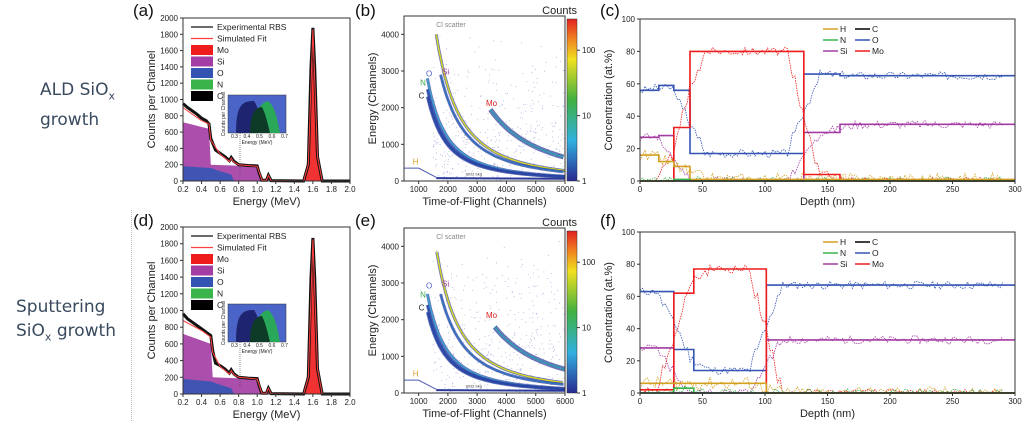 The image size is (1024, 421). What do you see at coordinates (202, 305) in the screenshot?
I see `legend-swatch-c` at bounding box center [202, 305].